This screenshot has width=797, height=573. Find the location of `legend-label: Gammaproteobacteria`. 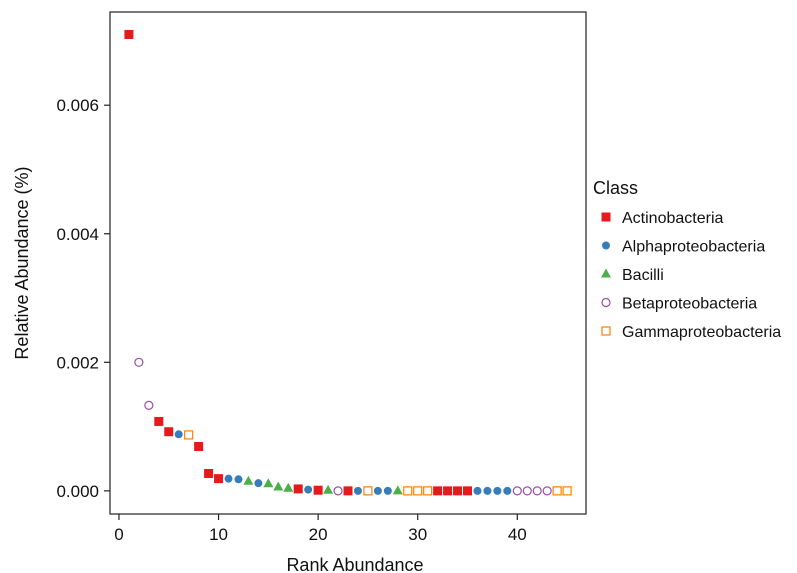

legend-label: Gammaproteobacteria is located at coordinates (701, 332).